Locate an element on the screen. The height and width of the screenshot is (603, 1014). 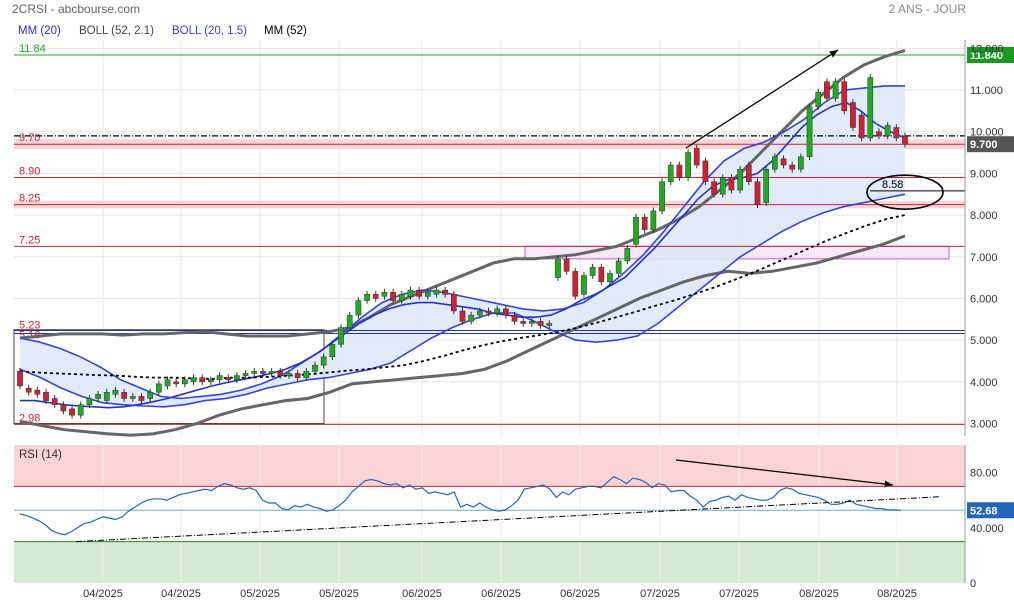
legend-mm20: MM (20) is located at coordinates (39, 31).